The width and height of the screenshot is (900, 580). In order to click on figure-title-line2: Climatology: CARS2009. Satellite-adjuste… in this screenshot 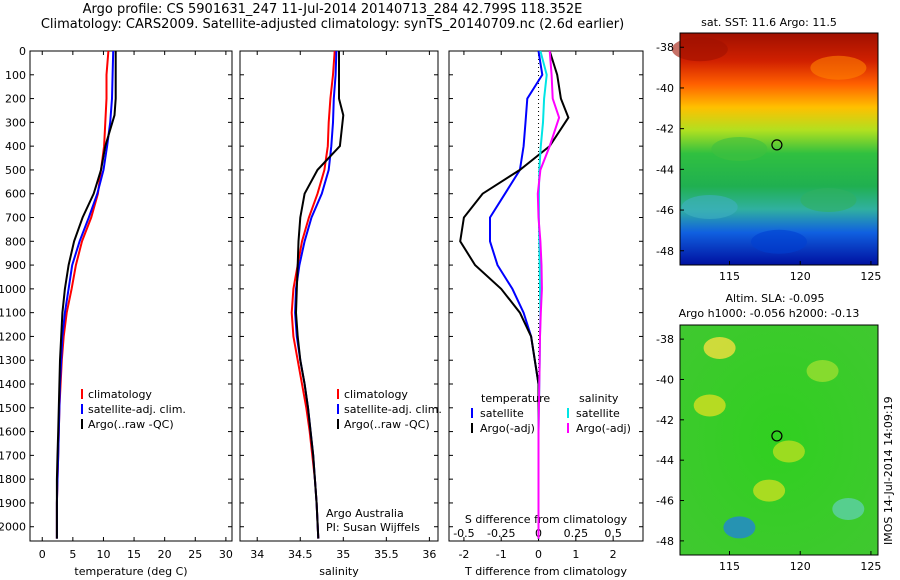, I will do `click(332, 24)`.